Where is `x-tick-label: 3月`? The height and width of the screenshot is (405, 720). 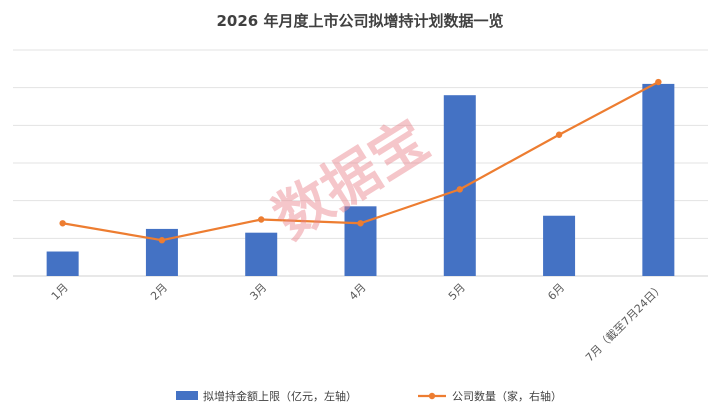
x-tick-label: 3月 is located at coordinates (258, 292).